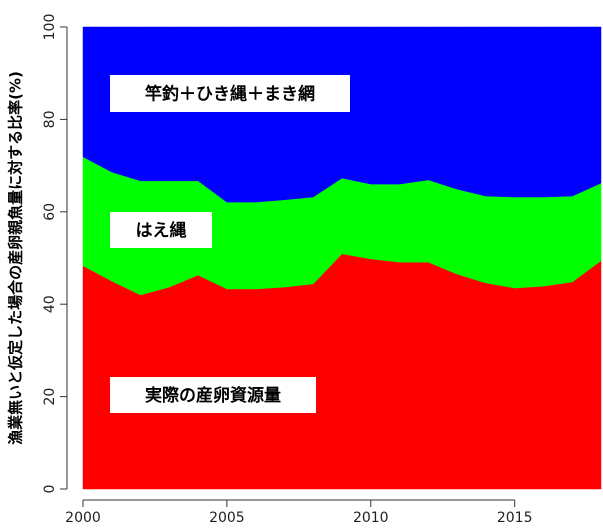  What do you see at coordinates (50, 304) in the screenshot?
I see `y-tick-label: 40` at bounding box center [50, 304].